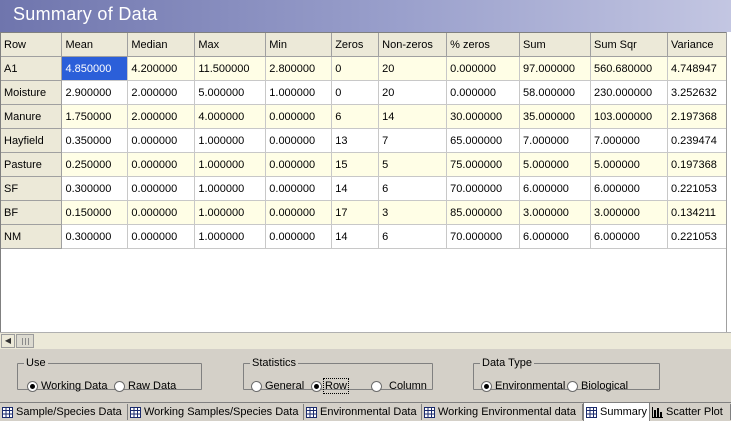 The height and width of the screenshot is (421, 731). Describe the element at coordinates (32, 236) in the screenshot. I see `row-header: NM` at that location.